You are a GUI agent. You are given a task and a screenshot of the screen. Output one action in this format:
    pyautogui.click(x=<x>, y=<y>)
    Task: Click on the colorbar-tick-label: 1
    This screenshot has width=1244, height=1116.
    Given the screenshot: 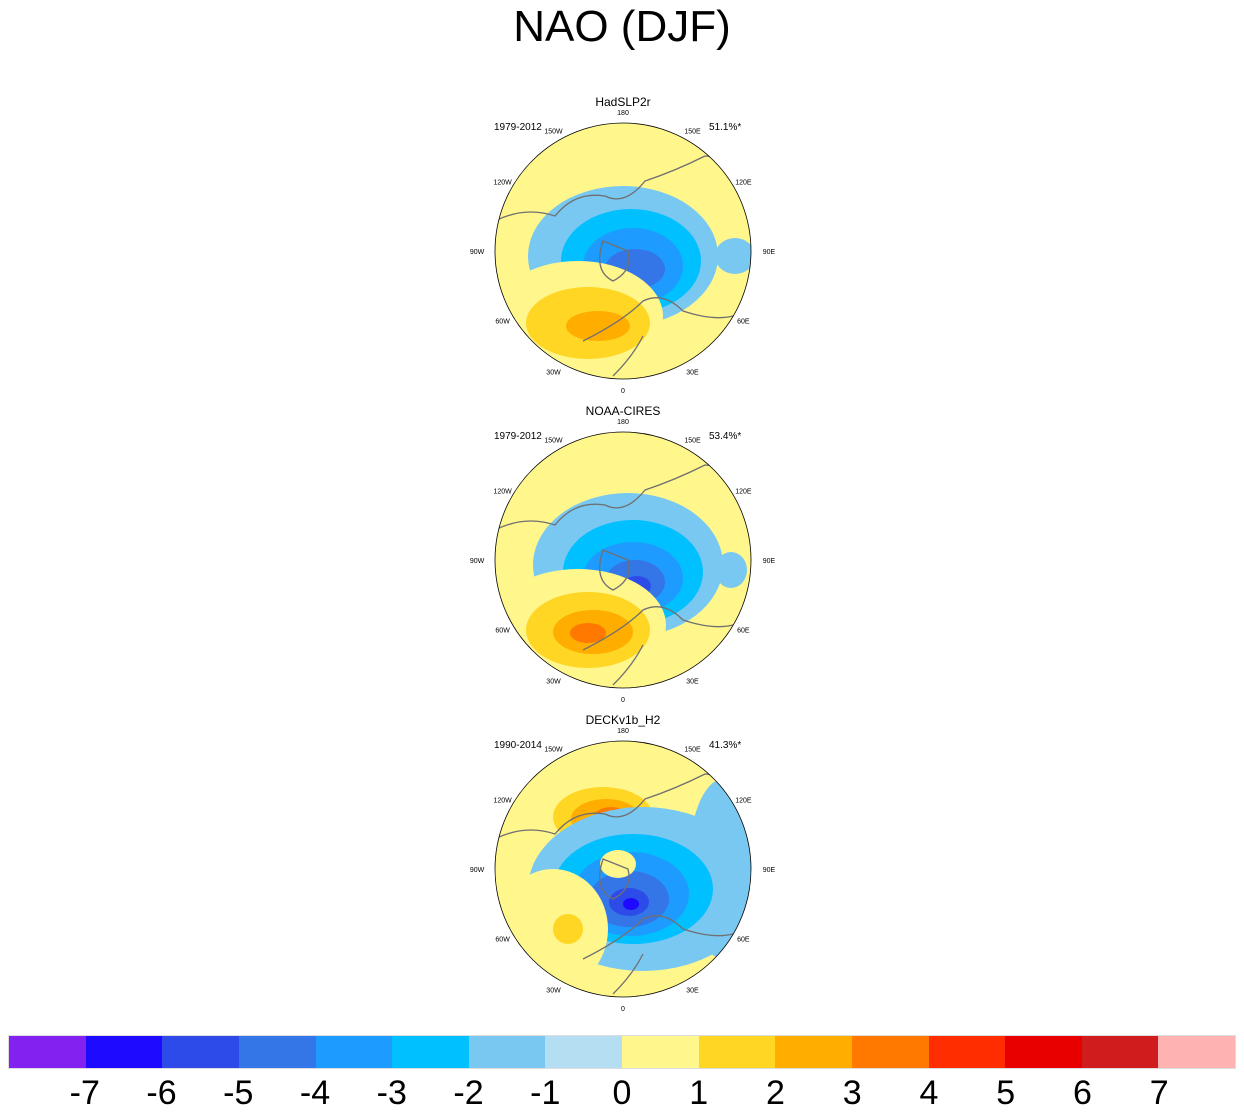 What is the action you would take?
    pyautogui.click(x=699, y=1093)
    